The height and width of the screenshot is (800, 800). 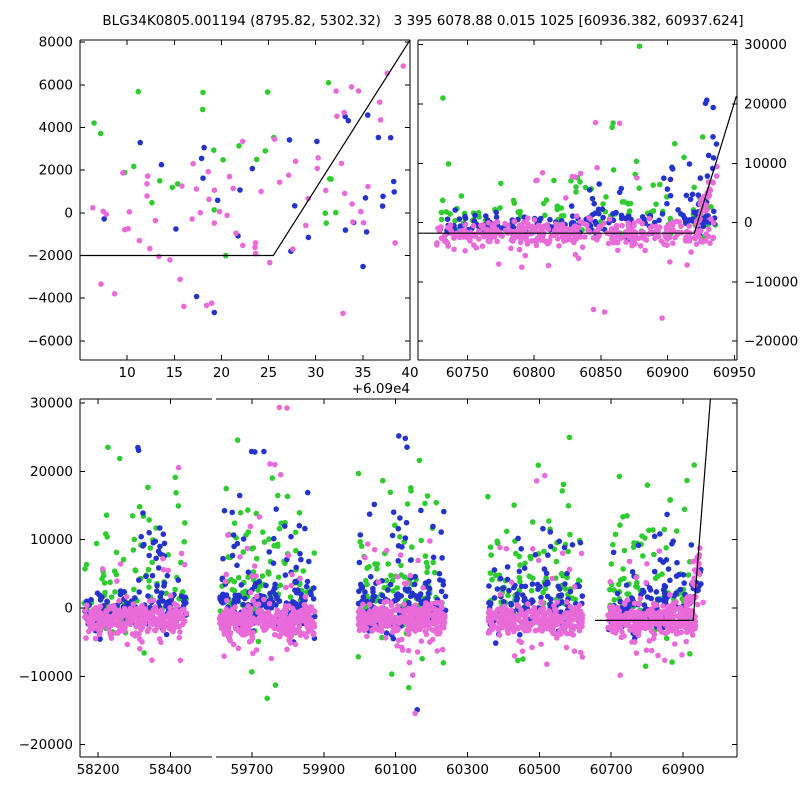 What do you see at coordinates (534, 373) in the screenshot?
I see `svg-text: 60800` at bounding box center [534, 373].